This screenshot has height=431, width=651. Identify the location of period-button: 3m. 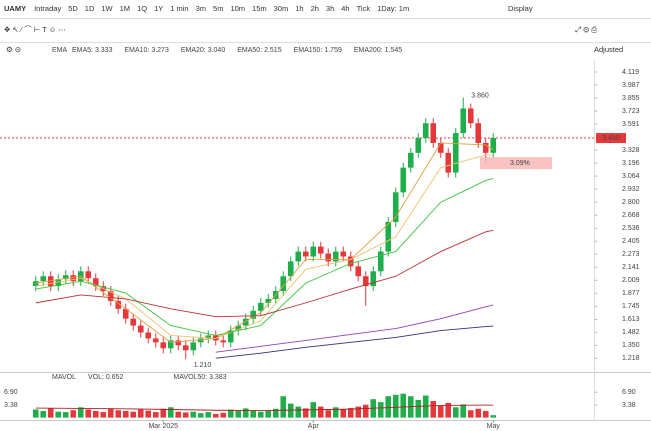
(201, 8).